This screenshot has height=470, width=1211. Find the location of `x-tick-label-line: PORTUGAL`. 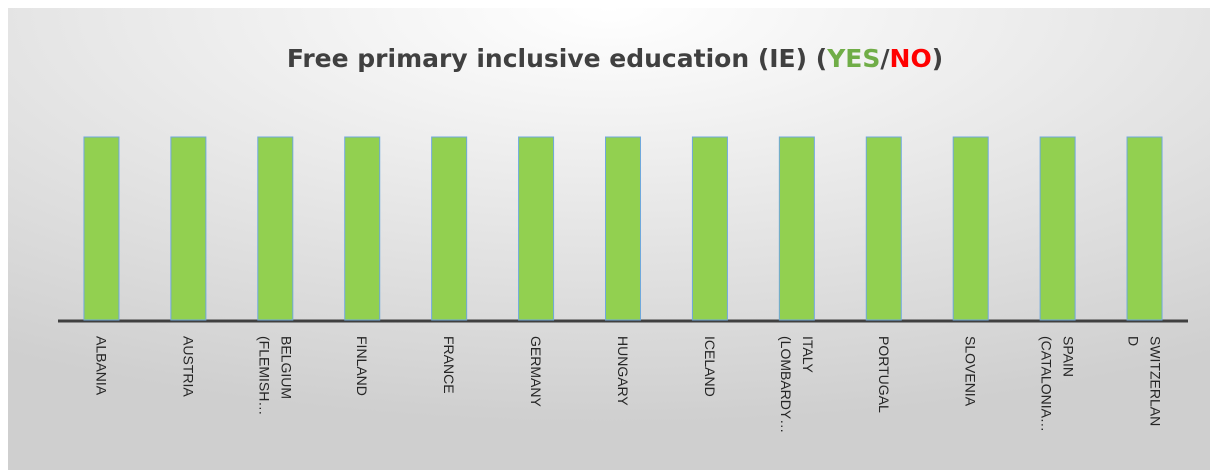

x-tick-label-line: PORTUGAL is located at coordinates (884, 374).